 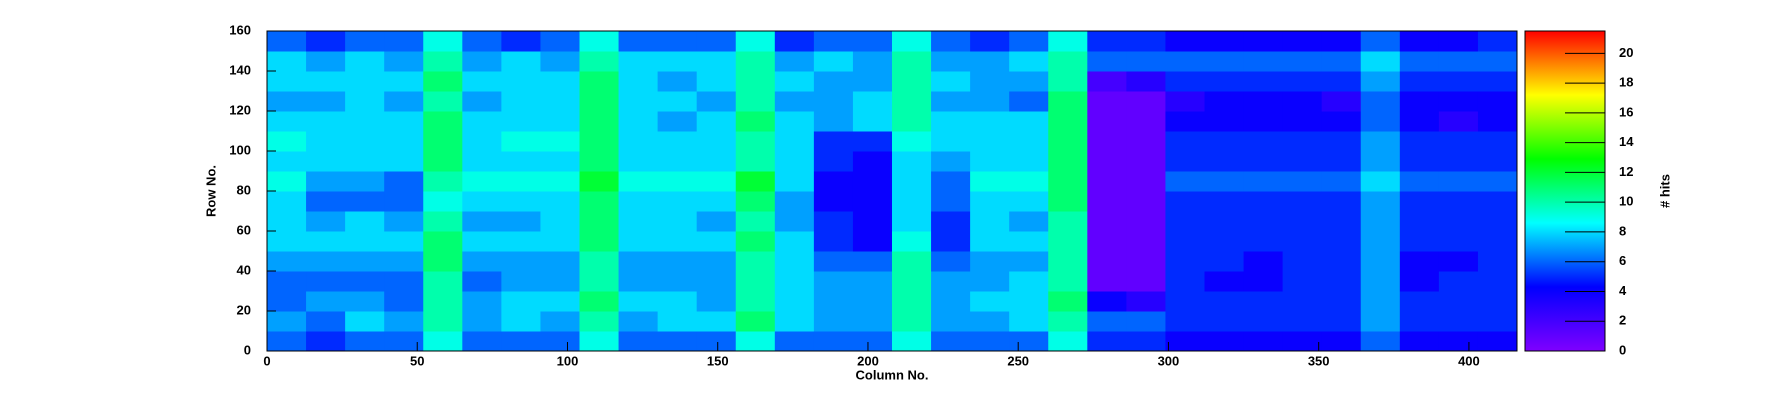 What do you see at coordinates (244, 229) in the screenshot?
I see `y-tick-label: 60` at bounding box center [244, 229].